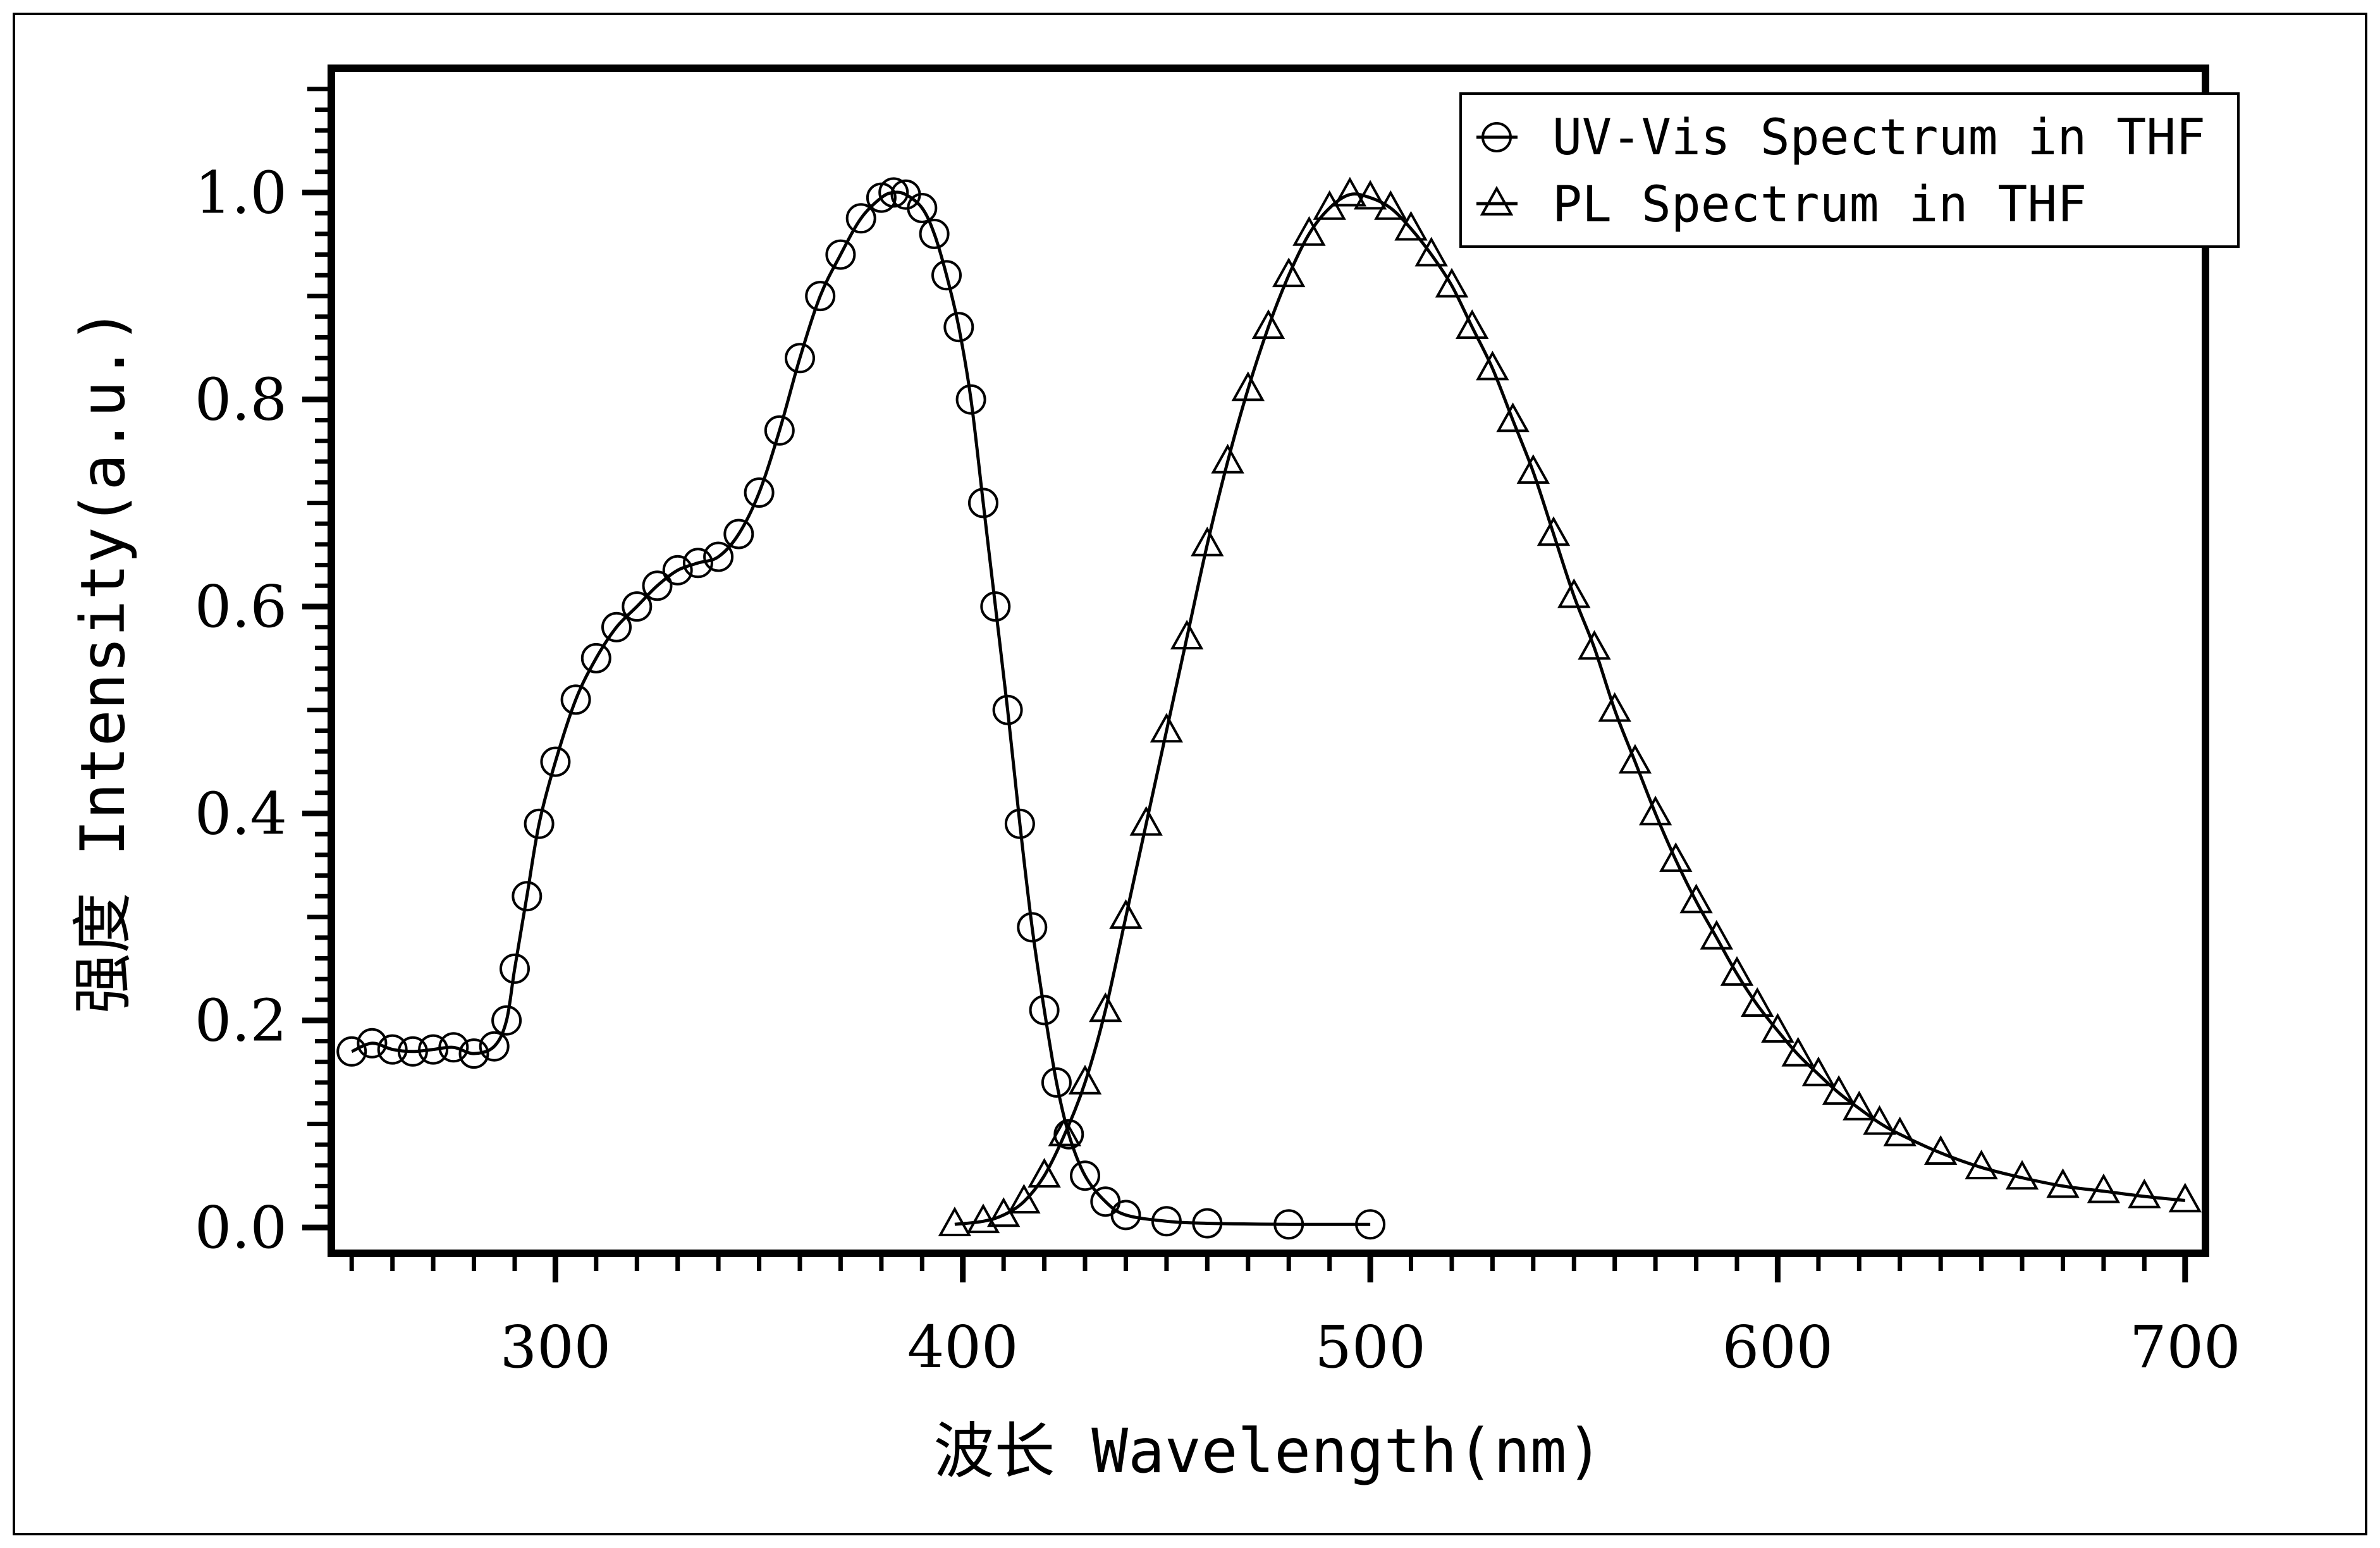 The image size is (2380, 1548). What do you see at coordinates (241, 1228) in the screenshot?
I see `y-tick-label: 0.0` at bounding box center [241, 1228].